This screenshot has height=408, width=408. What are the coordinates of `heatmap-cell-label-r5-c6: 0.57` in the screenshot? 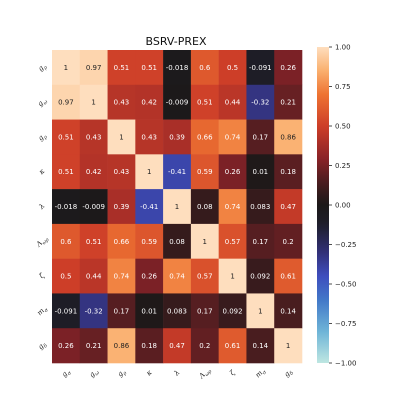 It's located at (233, 242).